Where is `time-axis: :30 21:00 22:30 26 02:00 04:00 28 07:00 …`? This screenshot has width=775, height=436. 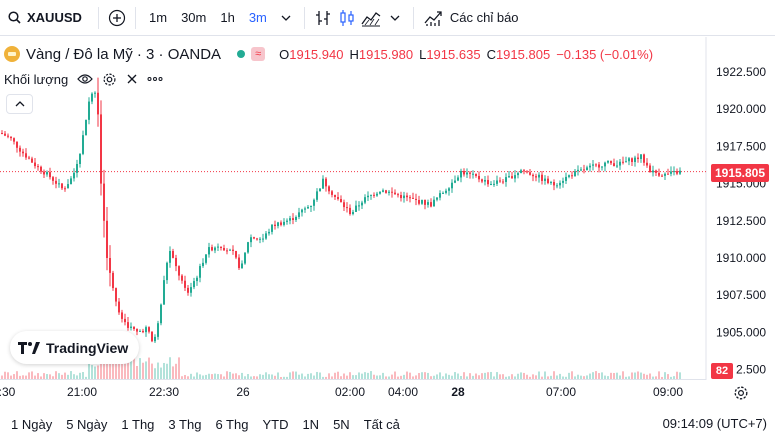
time-axis: :30 21:00 22:30 26 02:00 04:00 28 07:00 … is located at coordinates (352, 391).